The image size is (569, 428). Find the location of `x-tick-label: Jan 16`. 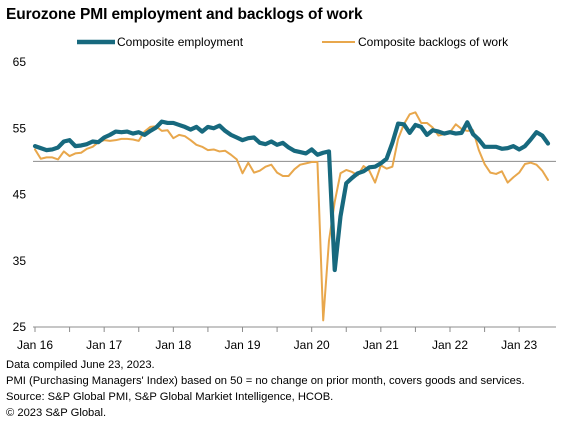

x-tick-label: Jan 16 is located at coordinates (35, 345).